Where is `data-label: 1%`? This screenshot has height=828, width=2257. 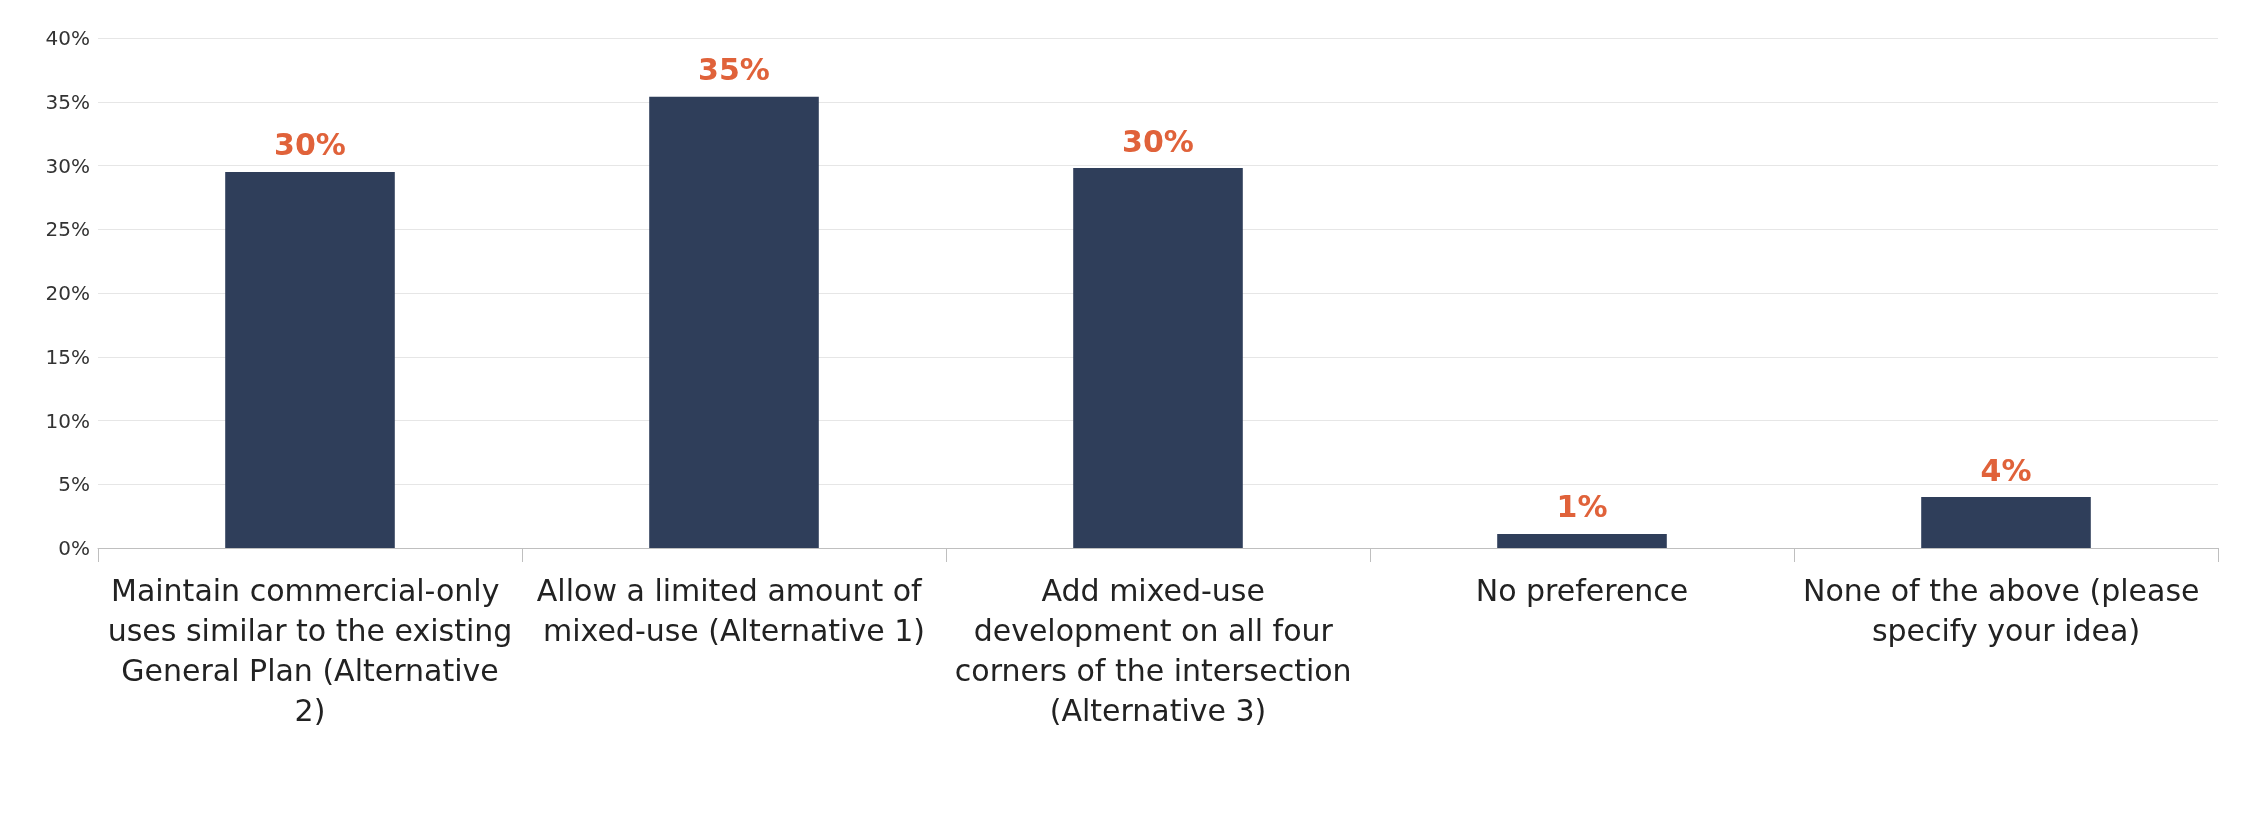 data-label: 1% is located at coordinates (1582, 507).